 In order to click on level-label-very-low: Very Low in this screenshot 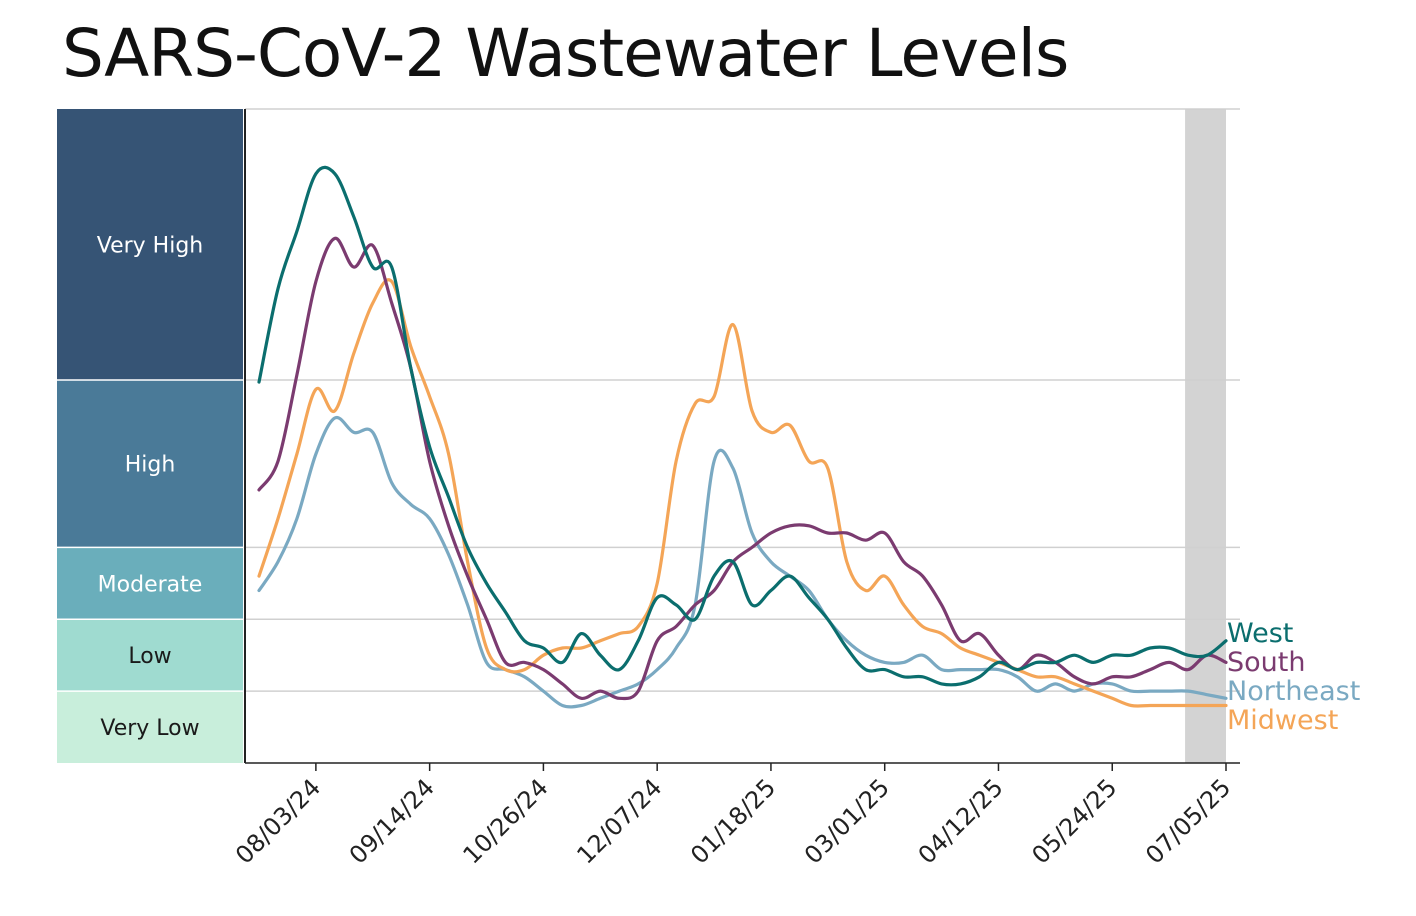, I will do `click(149, 728)`.